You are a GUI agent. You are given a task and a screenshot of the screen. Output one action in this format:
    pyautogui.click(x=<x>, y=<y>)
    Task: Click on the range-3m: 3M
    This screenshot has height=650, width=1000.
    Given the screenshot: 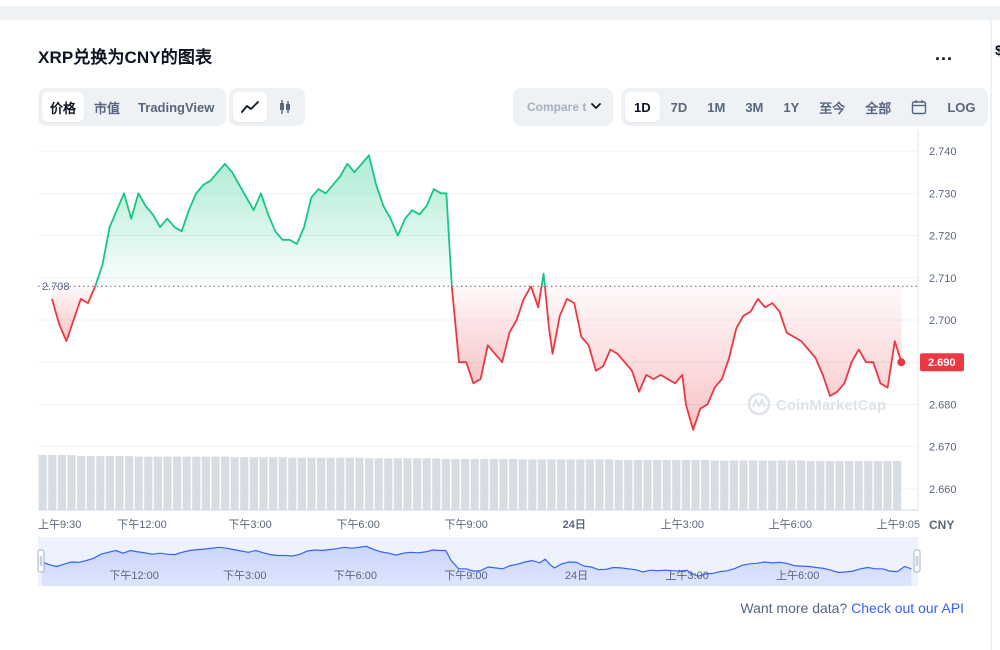 What is the action you would take?
    pyautogui.click(x=754, y=107)
    